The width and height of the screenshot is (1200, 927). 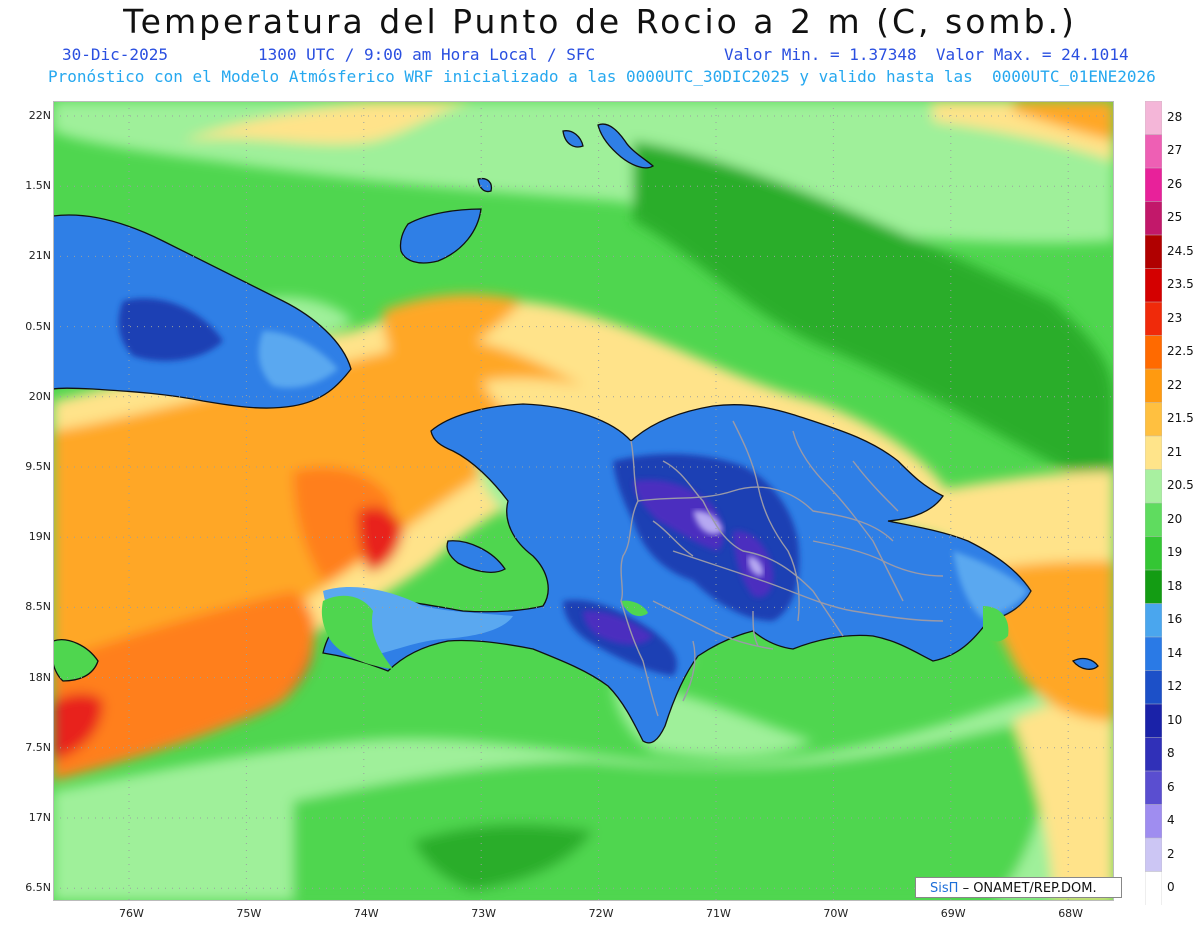 What do you see at coordinates (39, 677) in the screenshot?
I see `latitude-label: 18N` at bounding box center [39, 677].